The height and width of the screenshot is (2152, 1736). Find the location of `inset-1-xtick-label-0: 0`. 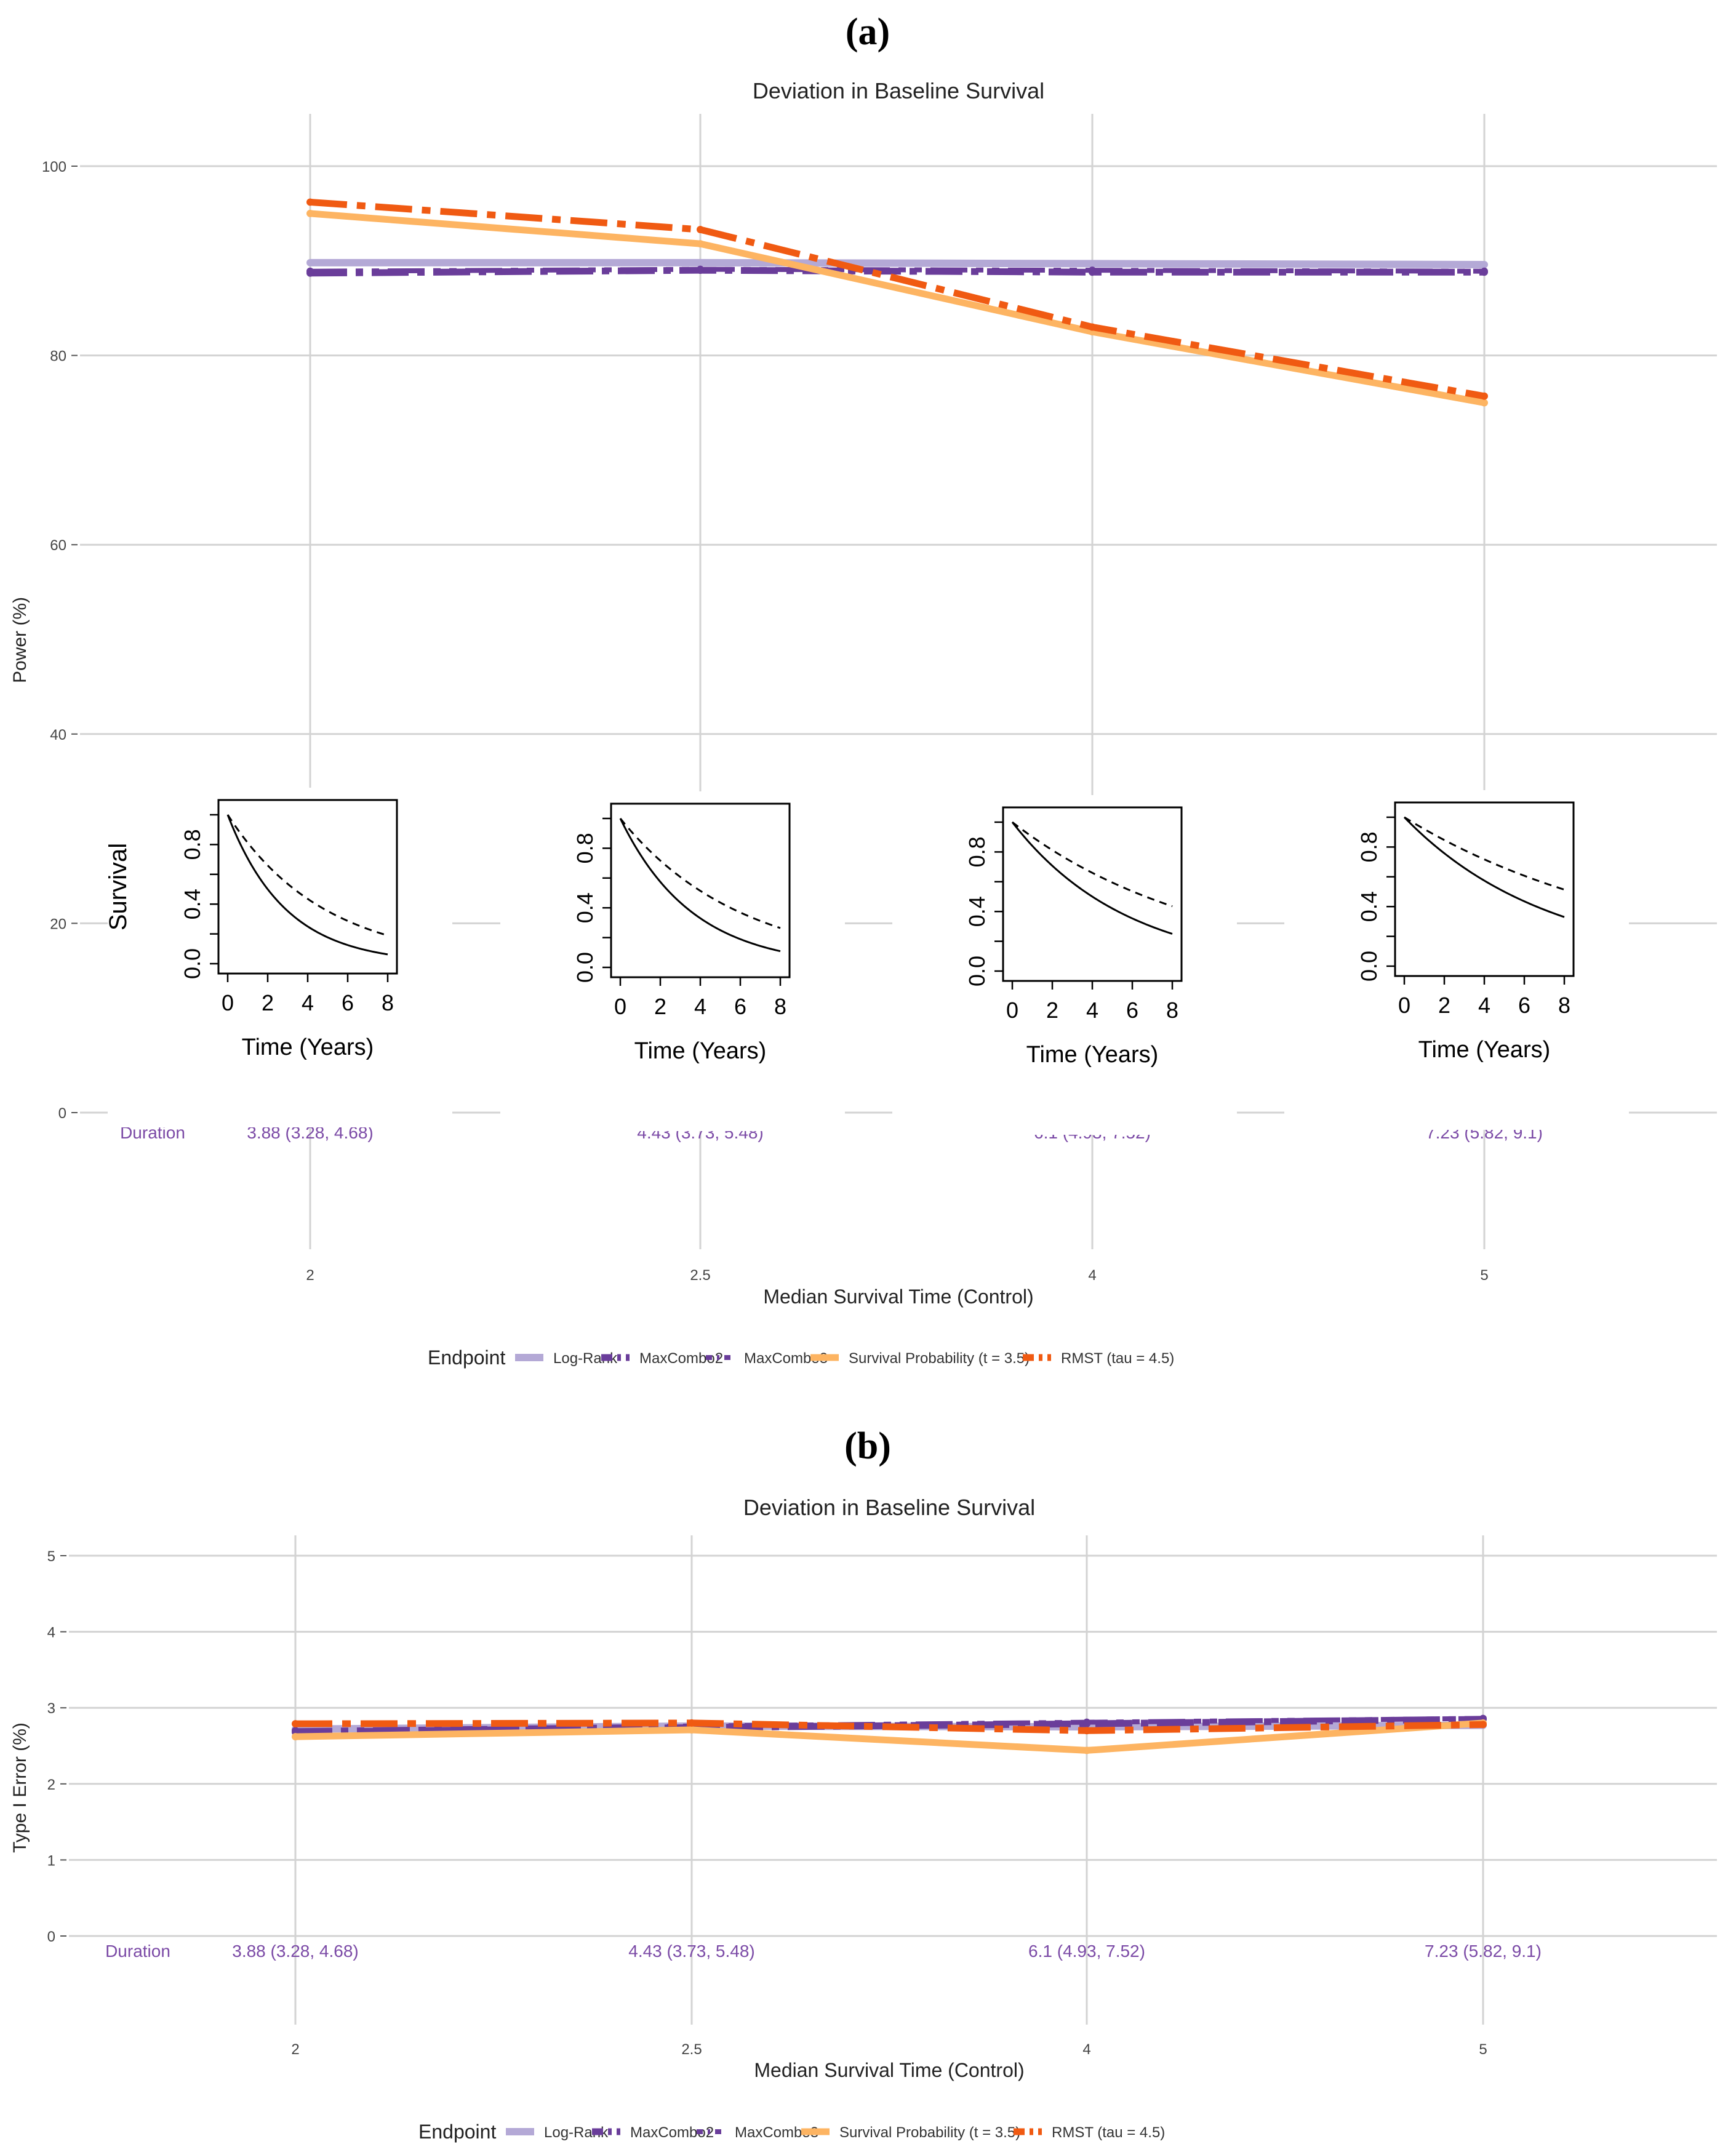

inset-1-xtick-label-0: 0 is located at coordinates (620, 1006).